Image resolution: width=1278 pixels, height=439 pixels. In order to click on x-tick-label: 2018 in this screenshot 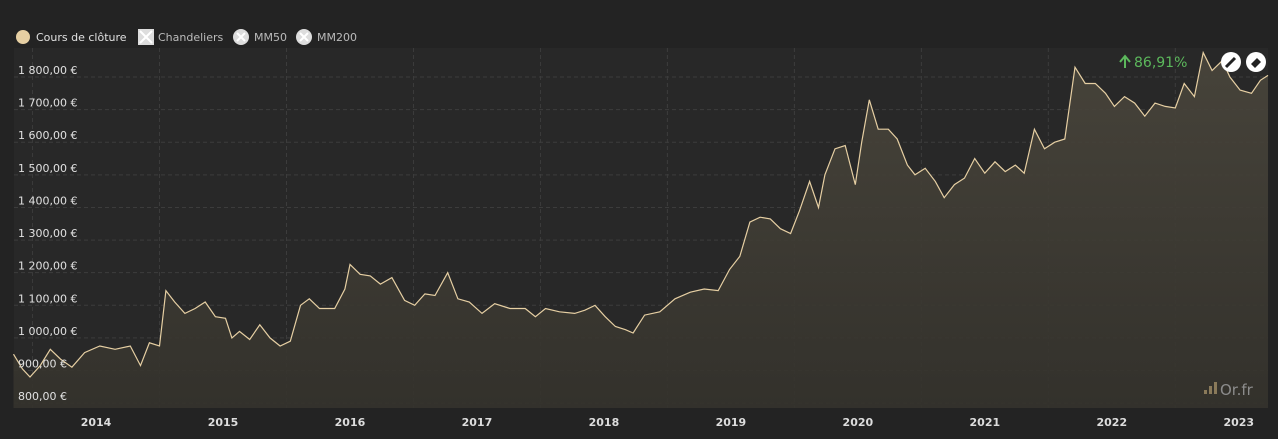, I will do `click(604, 422)`.